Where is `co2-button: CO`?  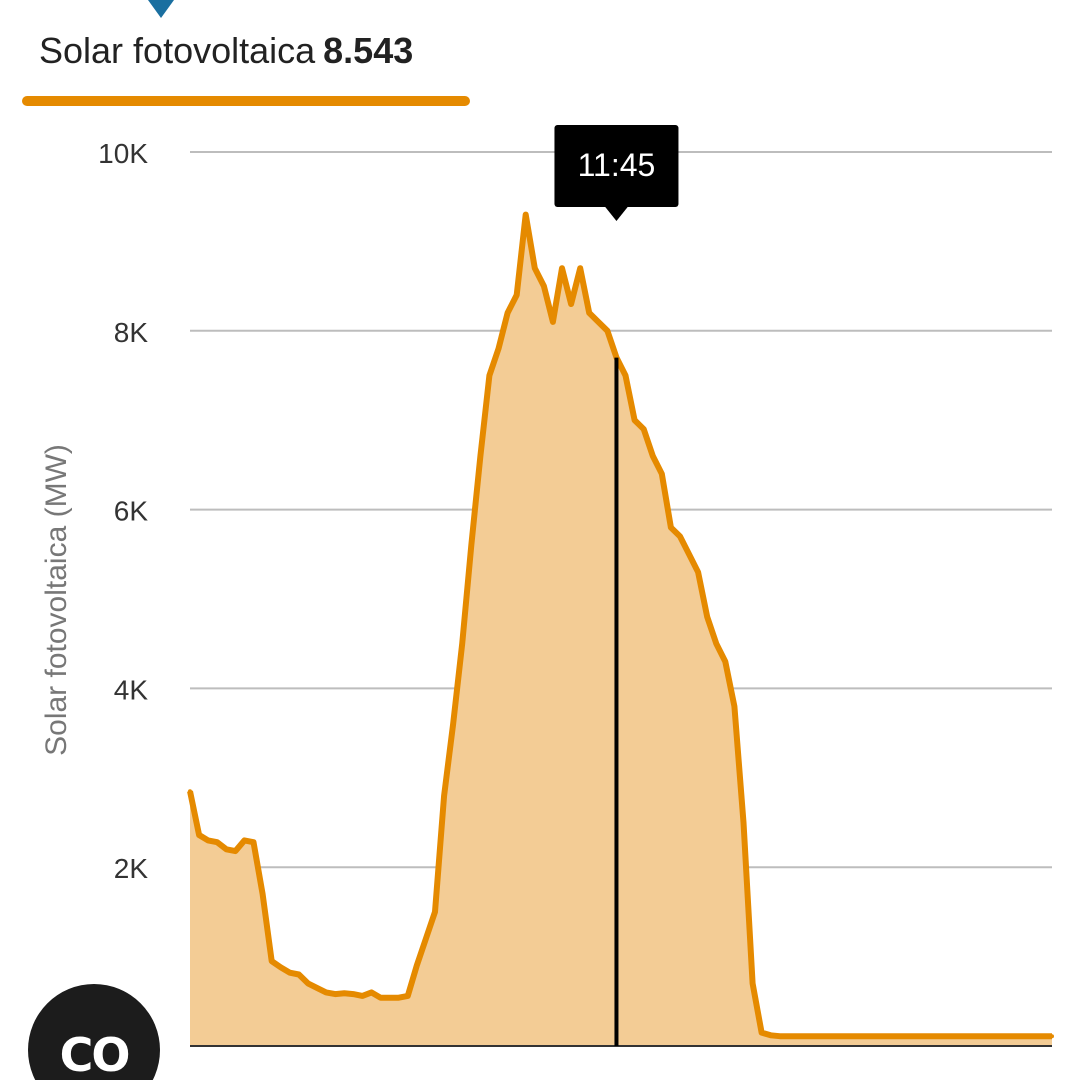 co2-button: CO is located at coordinates (94, 1032).